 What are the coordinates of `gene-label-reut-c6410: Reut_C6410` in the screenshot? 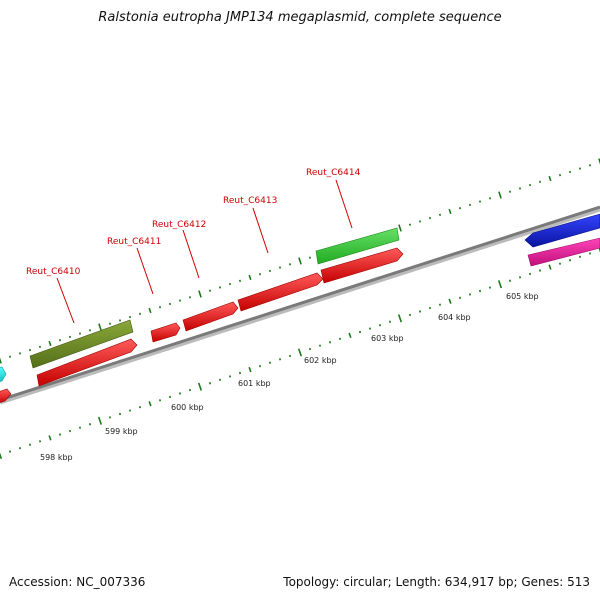 It's located at (53, 272).